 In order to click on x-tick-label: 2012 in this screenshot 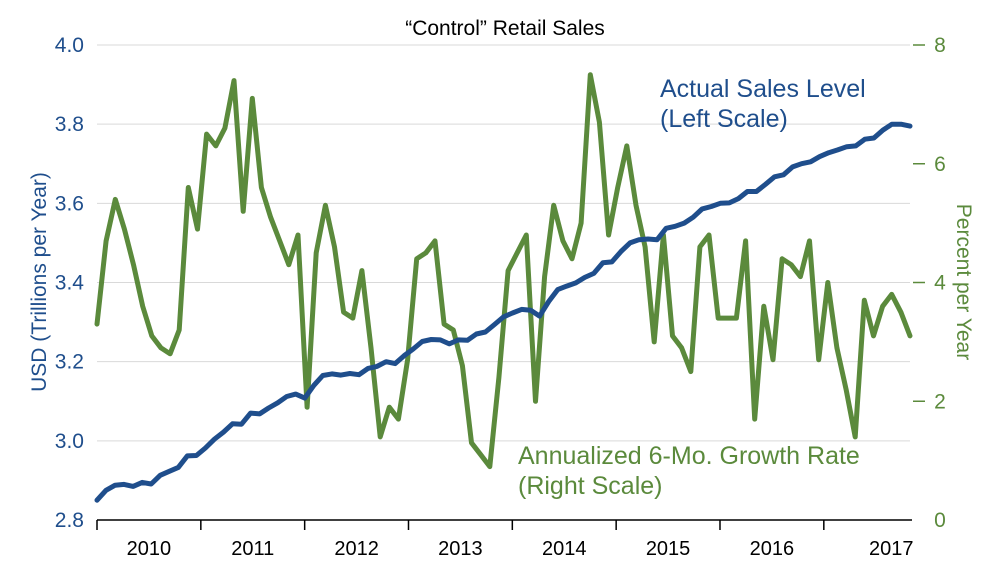, I will do `click(356, 549)`.